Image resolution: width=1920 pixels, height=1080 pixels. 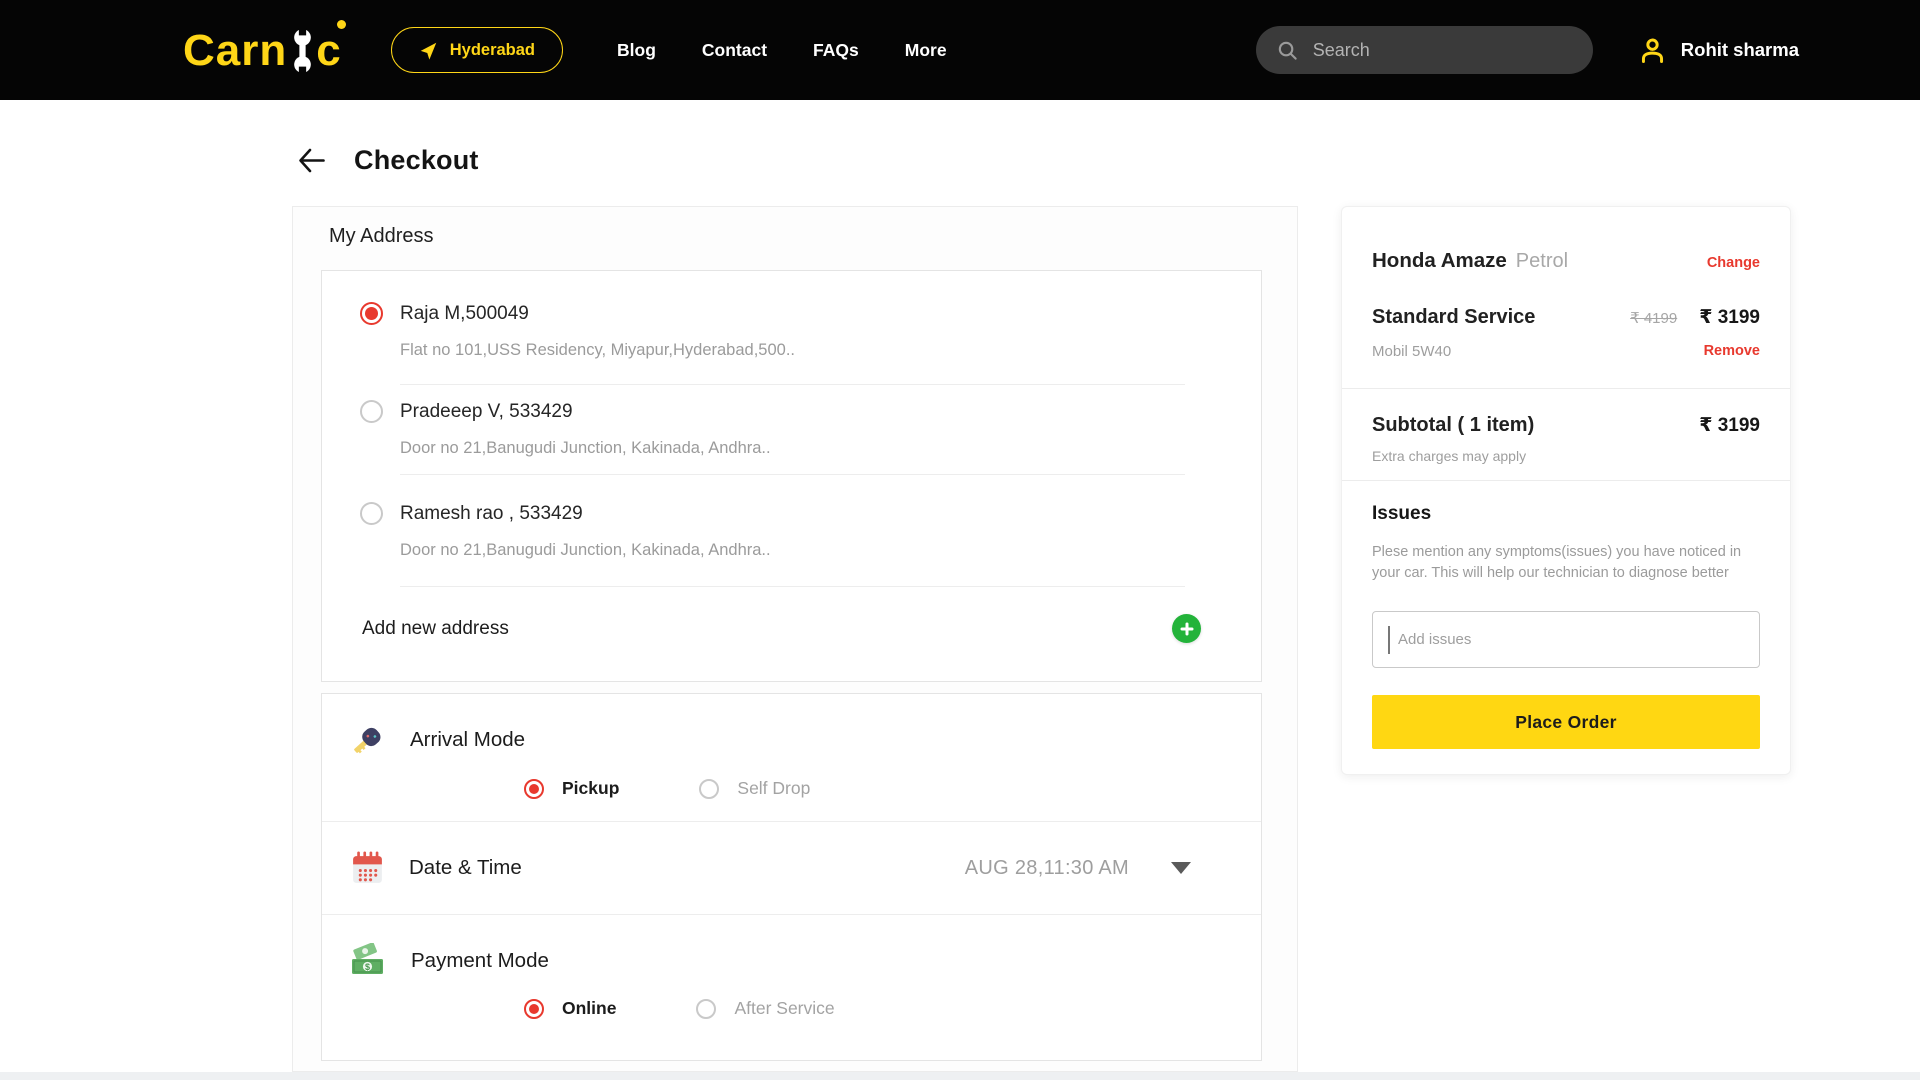 I want to click on arrival-mode-header: Arrival Mode, so click(x=791, y=740).